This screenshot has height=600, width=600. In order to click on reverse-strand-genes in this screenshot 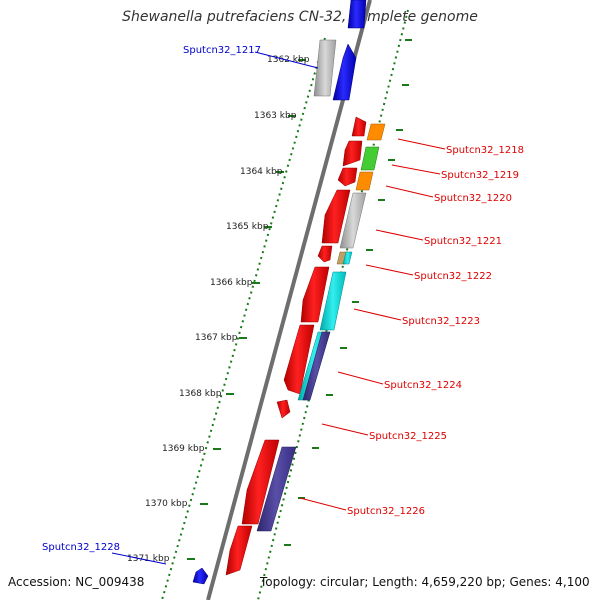, I will do `click(321, 327)`.